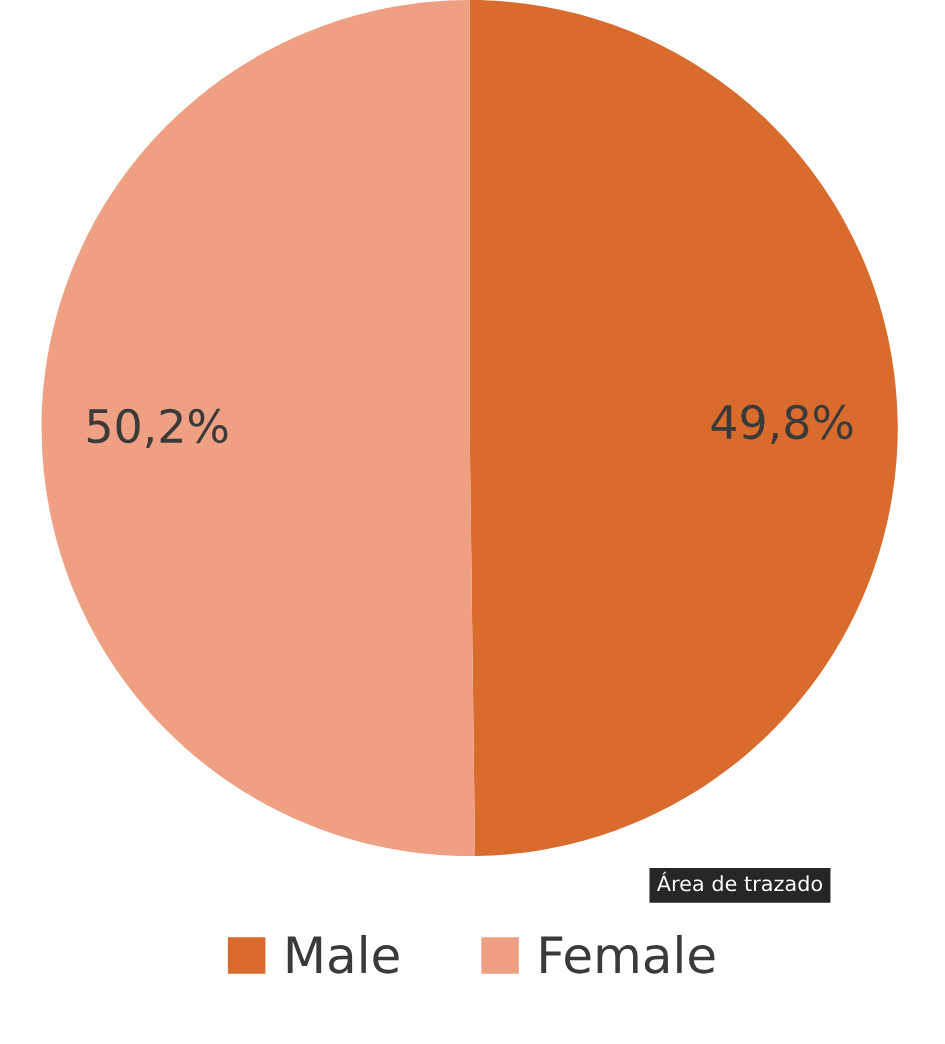 This screenshot has height=1044, width=945. What do you see at coordinates (157, 428) in the screenshot?
I see `data-label: 50,2%` at bounding box center [157, 428].